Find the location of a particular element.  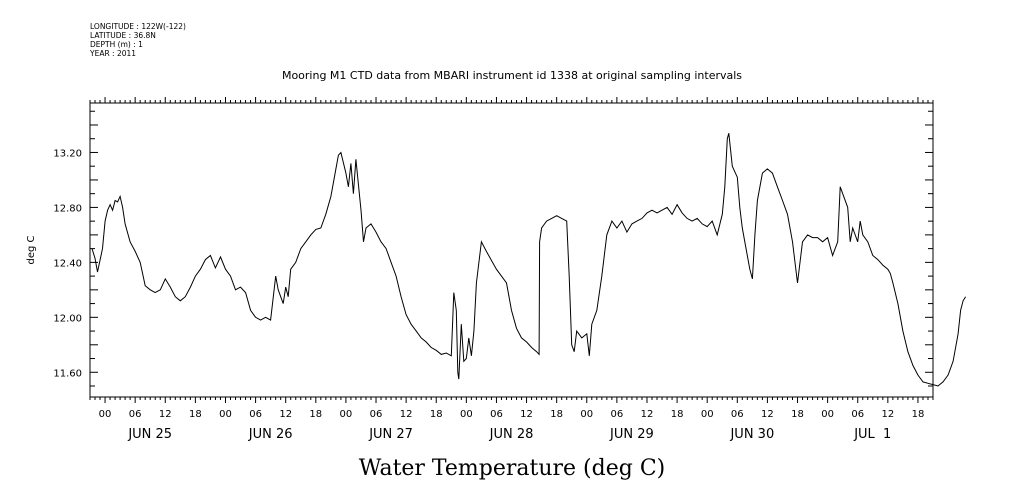

depth-label: DEPTH (m) : 1 is located at coordinates (116, 44).